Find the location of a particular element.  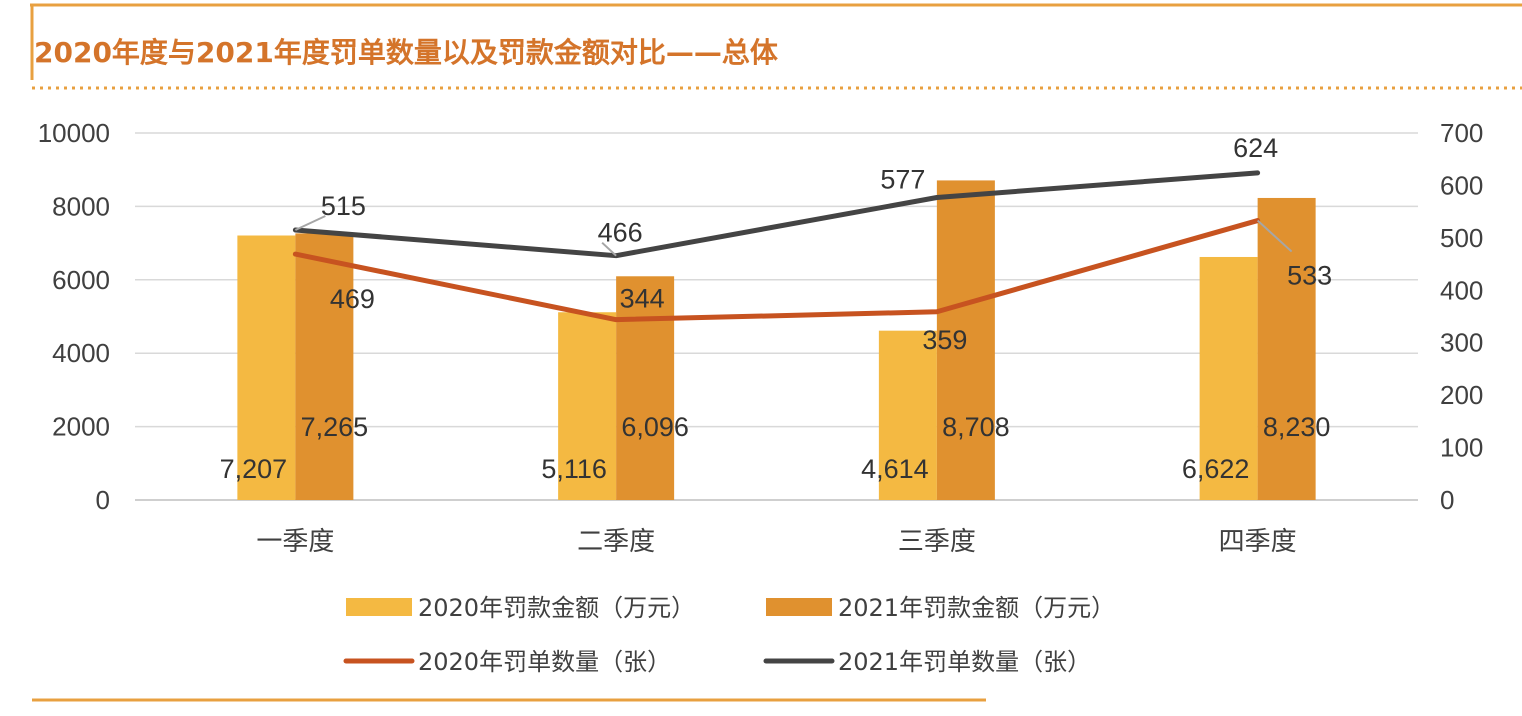

bar-value-label: 6,096 is located at coordinates (655, 427).